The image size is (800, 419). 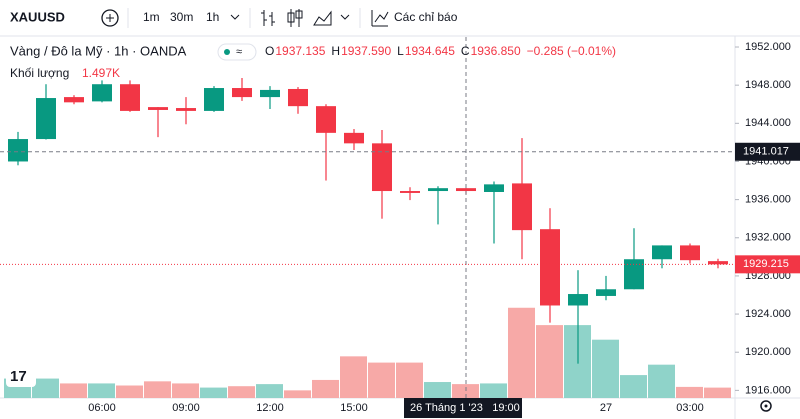 I want to click on svg-text: 17, so click(x=18, y=376).